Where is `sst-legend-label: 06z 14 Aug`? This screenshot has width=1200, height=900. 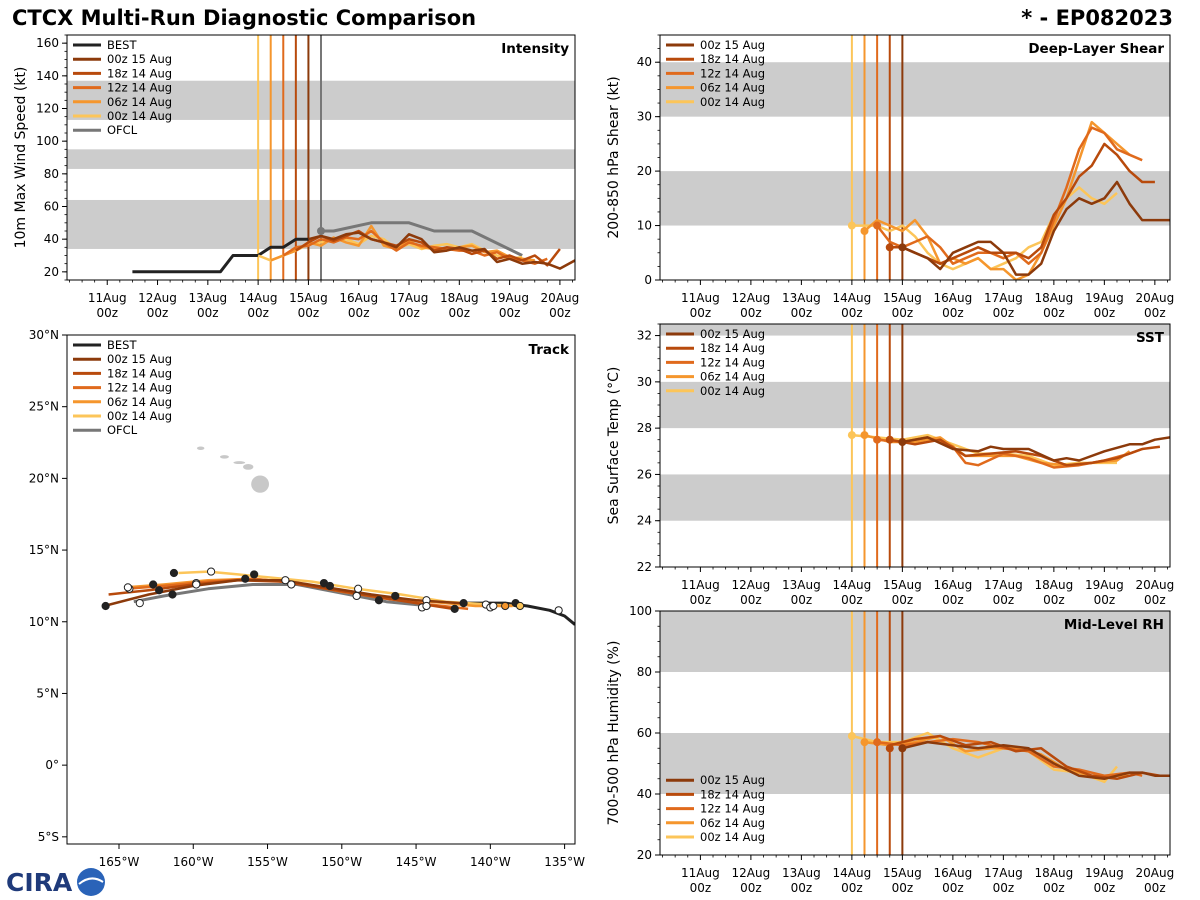 sst-legend-label: 06z 14 Aug is located at coordinates (732, 377).